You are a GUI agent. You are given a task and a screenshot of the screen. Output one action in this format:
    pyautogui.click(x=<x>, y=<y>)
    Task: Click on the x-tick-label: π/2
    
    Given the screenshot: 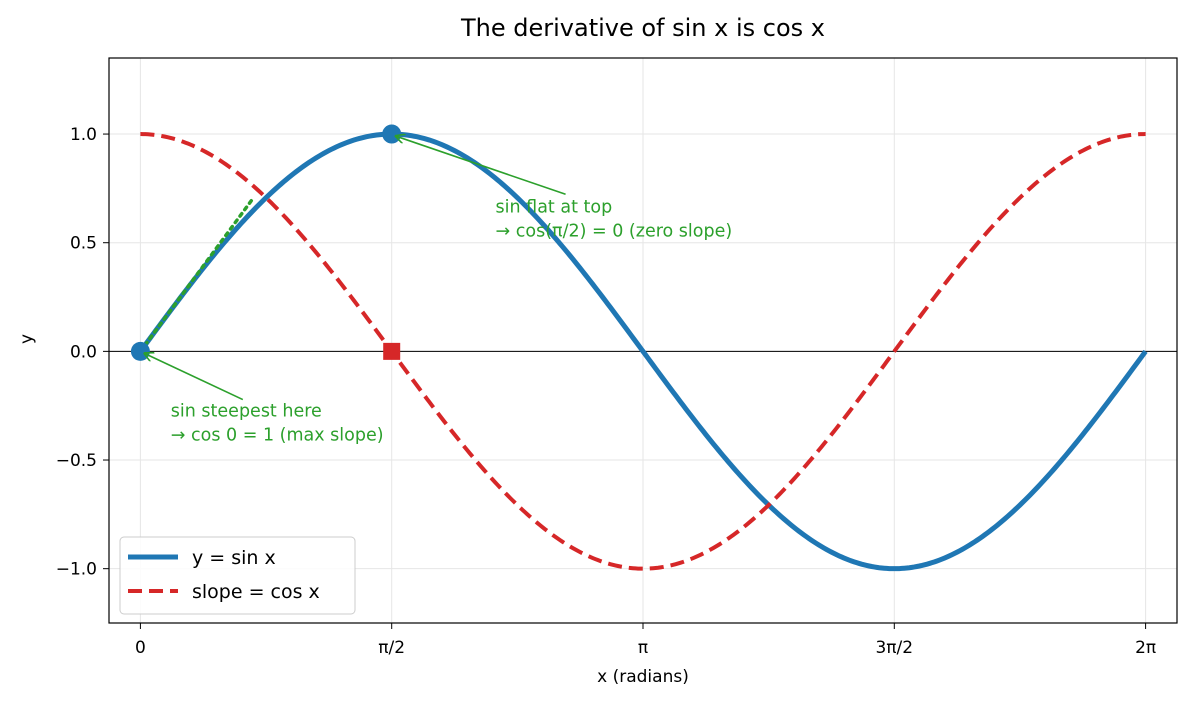 What is the action you would take?
    pyautogui.click(x=391, y=648)
    